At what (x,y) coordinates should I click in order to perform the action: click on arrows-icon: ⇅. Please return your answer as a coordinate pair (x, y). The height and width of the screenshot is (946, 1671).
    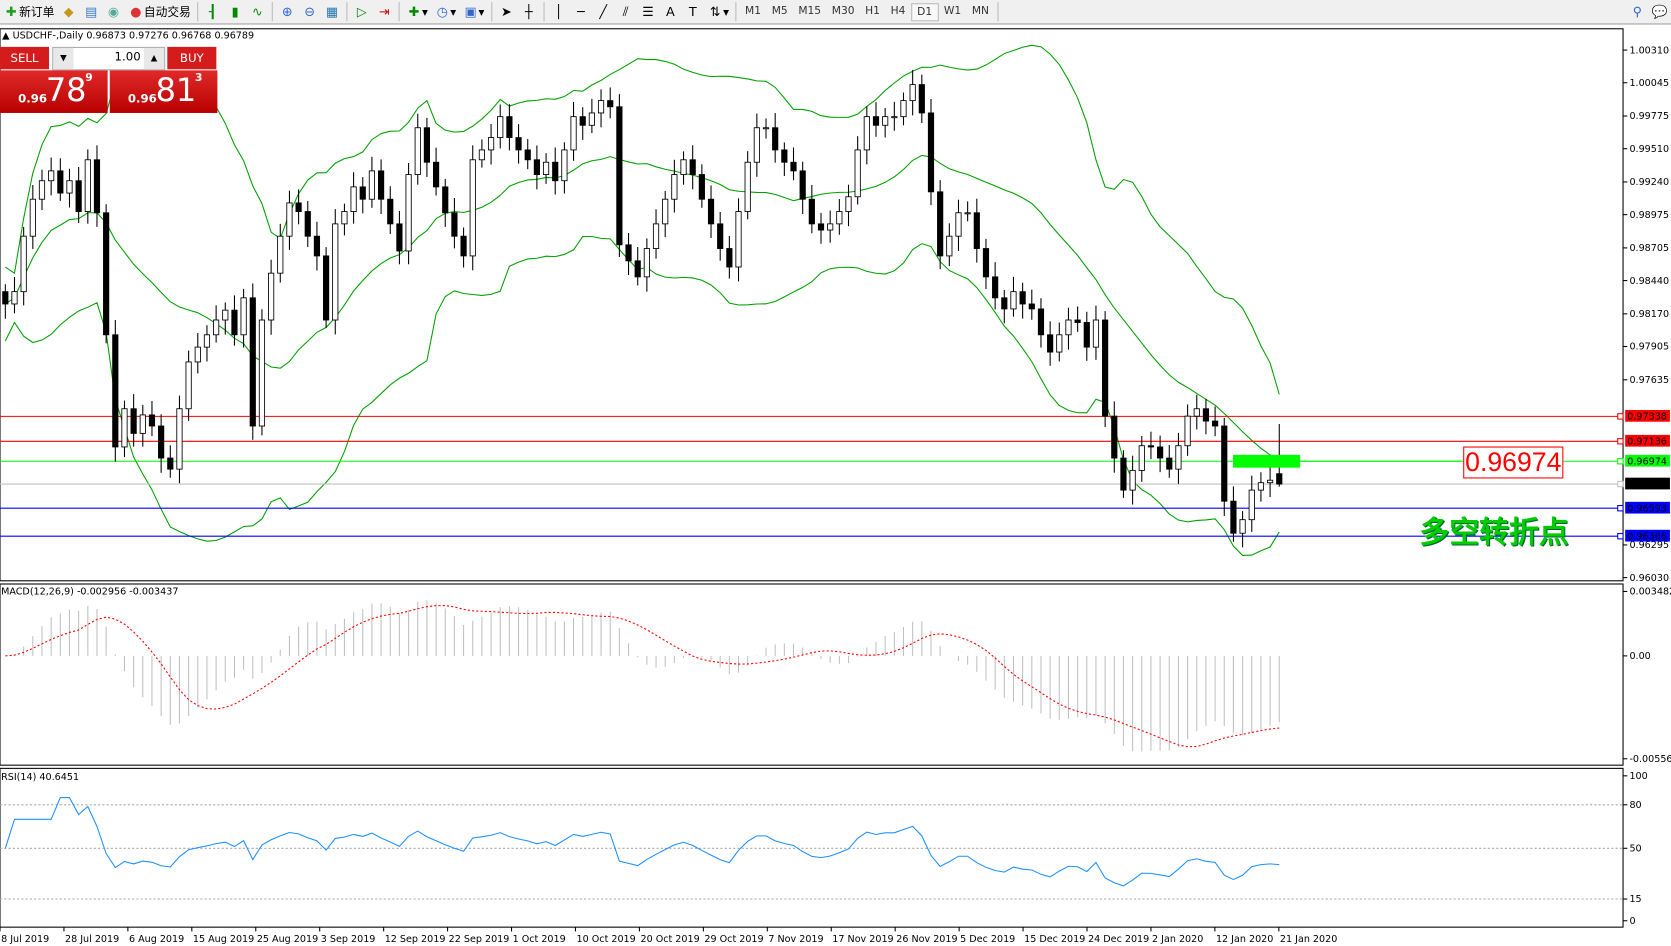
    Looking at the image, I should click on (715, 11).